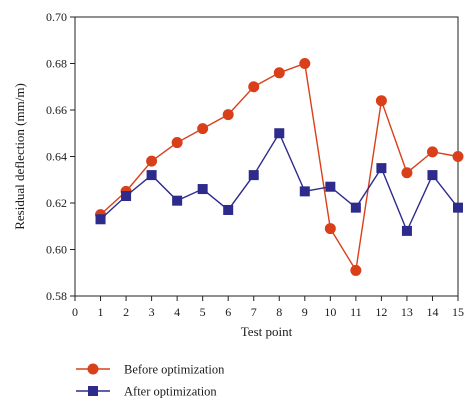 The width and height of the screenshot is (474, 414). What do you see at coordinates (56, 203) in the screenshot?
I see `y-tick-label: 0.62` at bounding box center [56, 203].